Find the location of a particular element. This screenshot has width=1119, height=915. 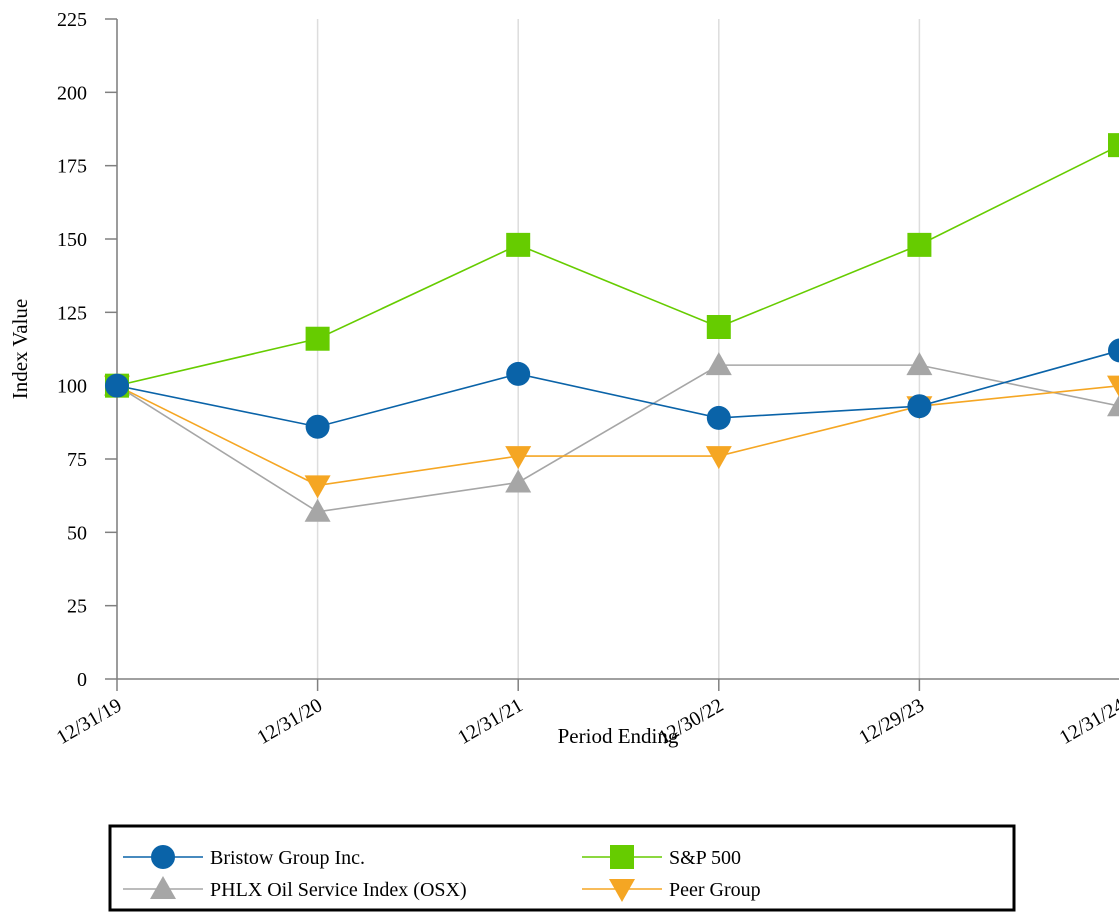

y-tick-label: 150 is located at coordinates (72, 240).